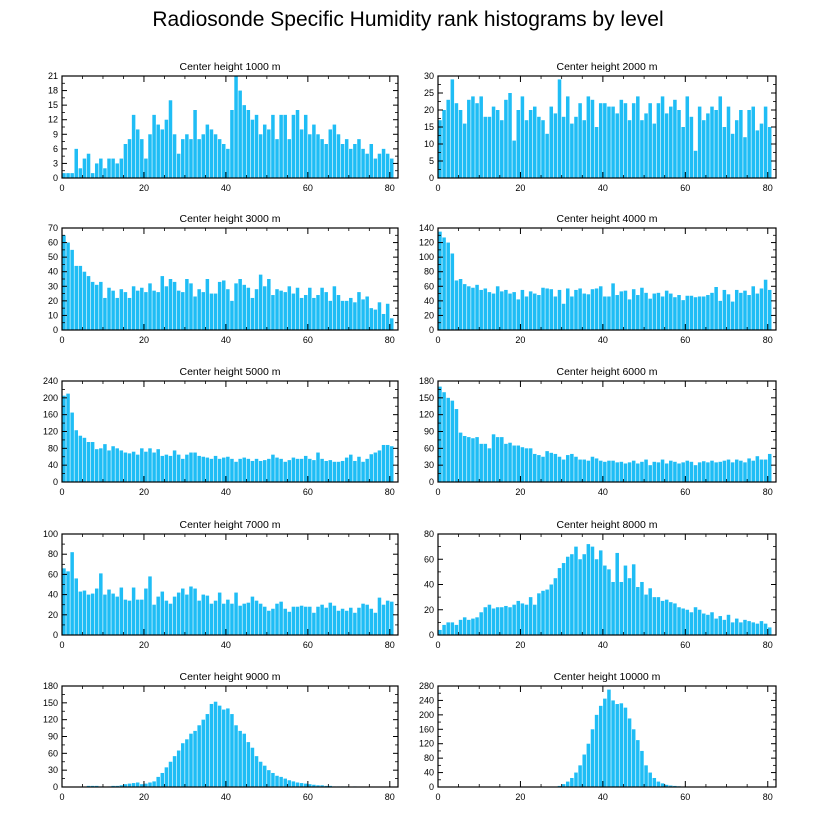  Describe the element at coordinates (50, 432) in the screenshot. I see `y-tick-label: 120` at that location.